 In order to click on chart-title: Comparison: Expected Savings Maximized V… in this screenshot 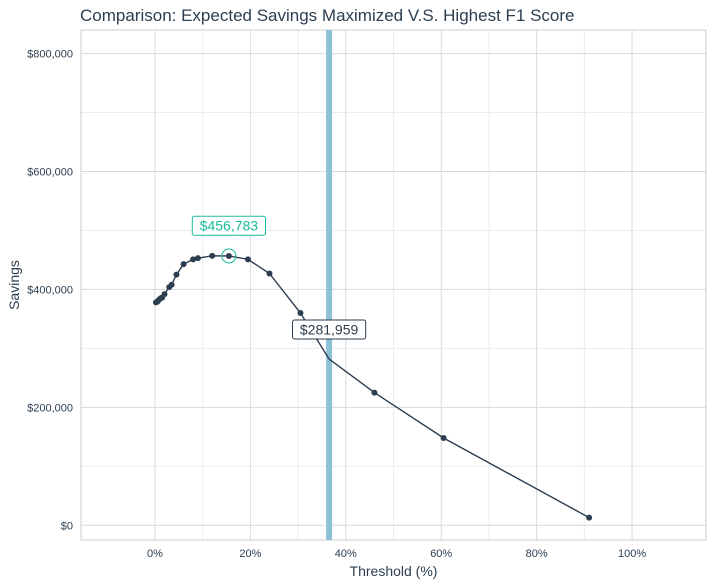, I will do `click(327, 15)`.